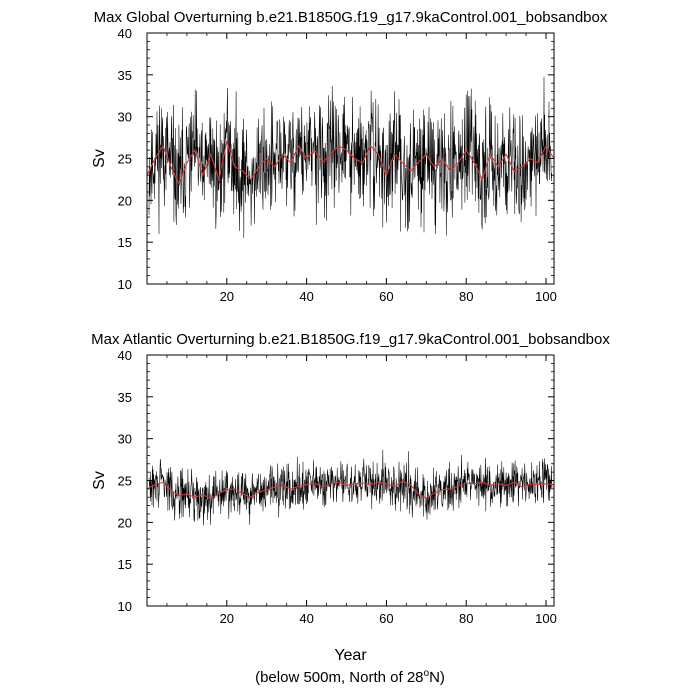 The width and height of the screenshot is (700, 700). I want to click on global-x-tick-label: 80, so click(466, 296).